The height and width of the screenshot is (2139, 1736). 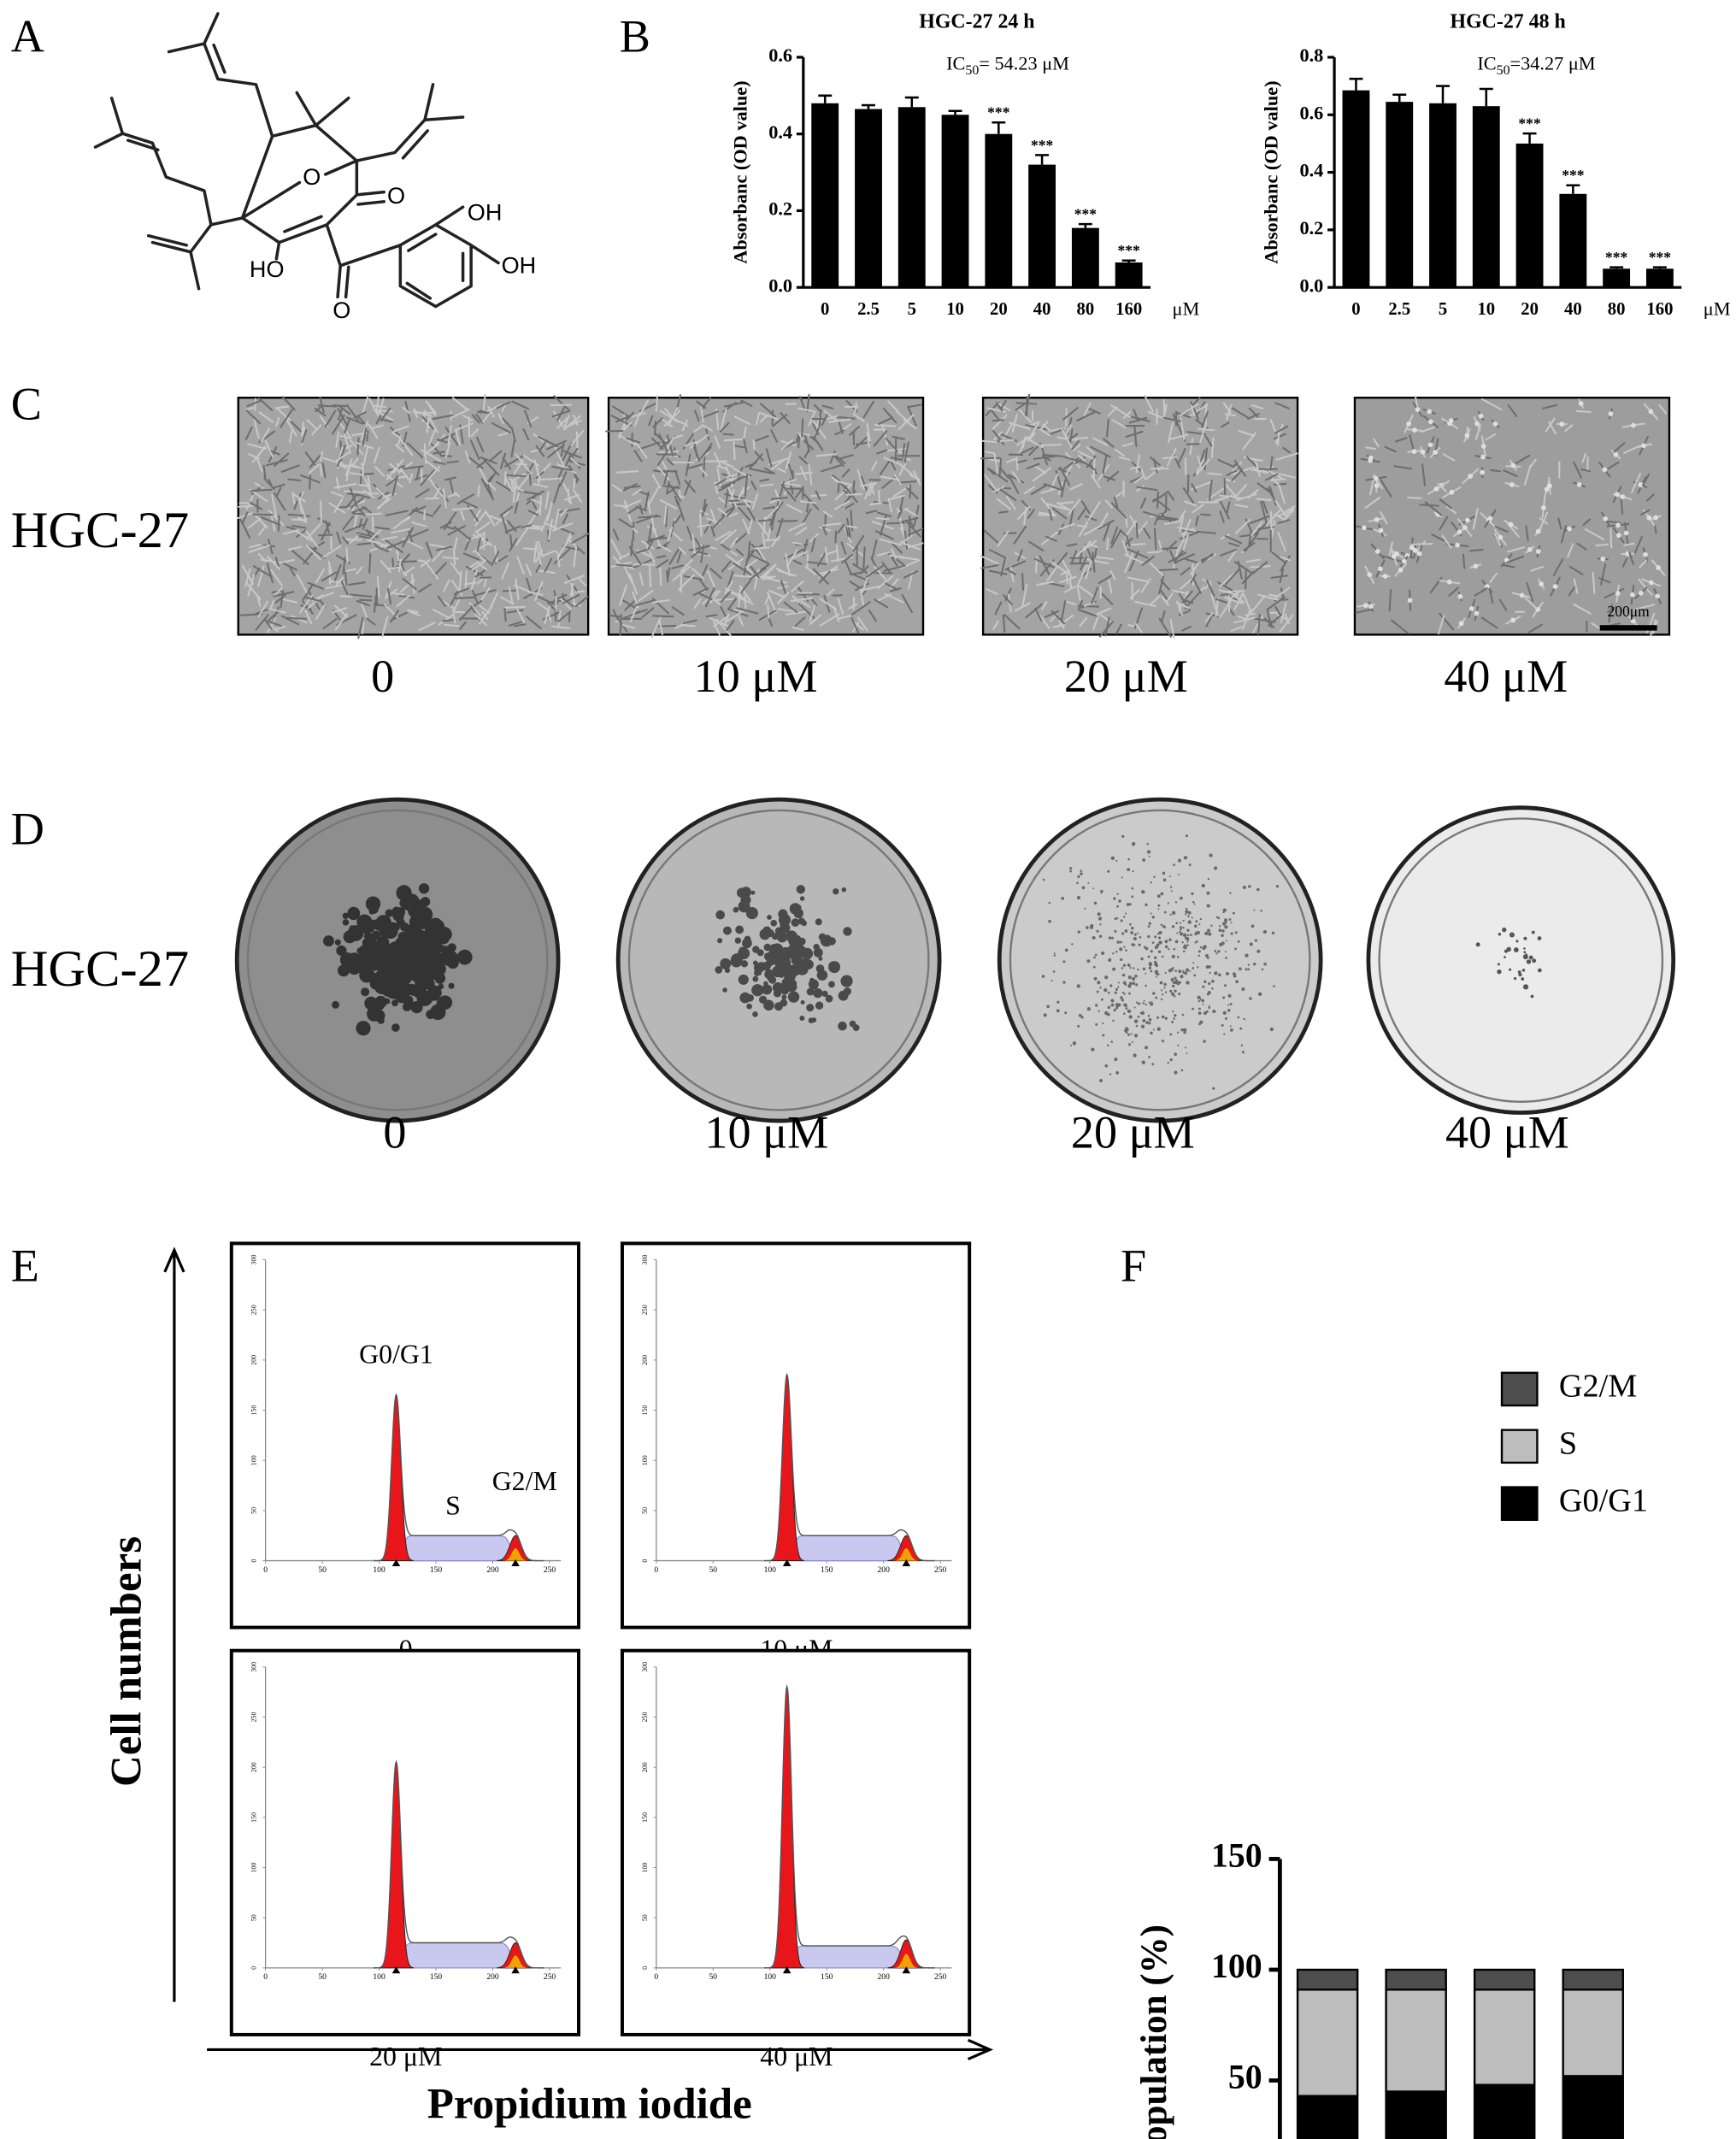 What do you see at coordinates (254, 1817) in the screenshot?
I see `y-tick-label: 150` at bounding box center [254, 1817].